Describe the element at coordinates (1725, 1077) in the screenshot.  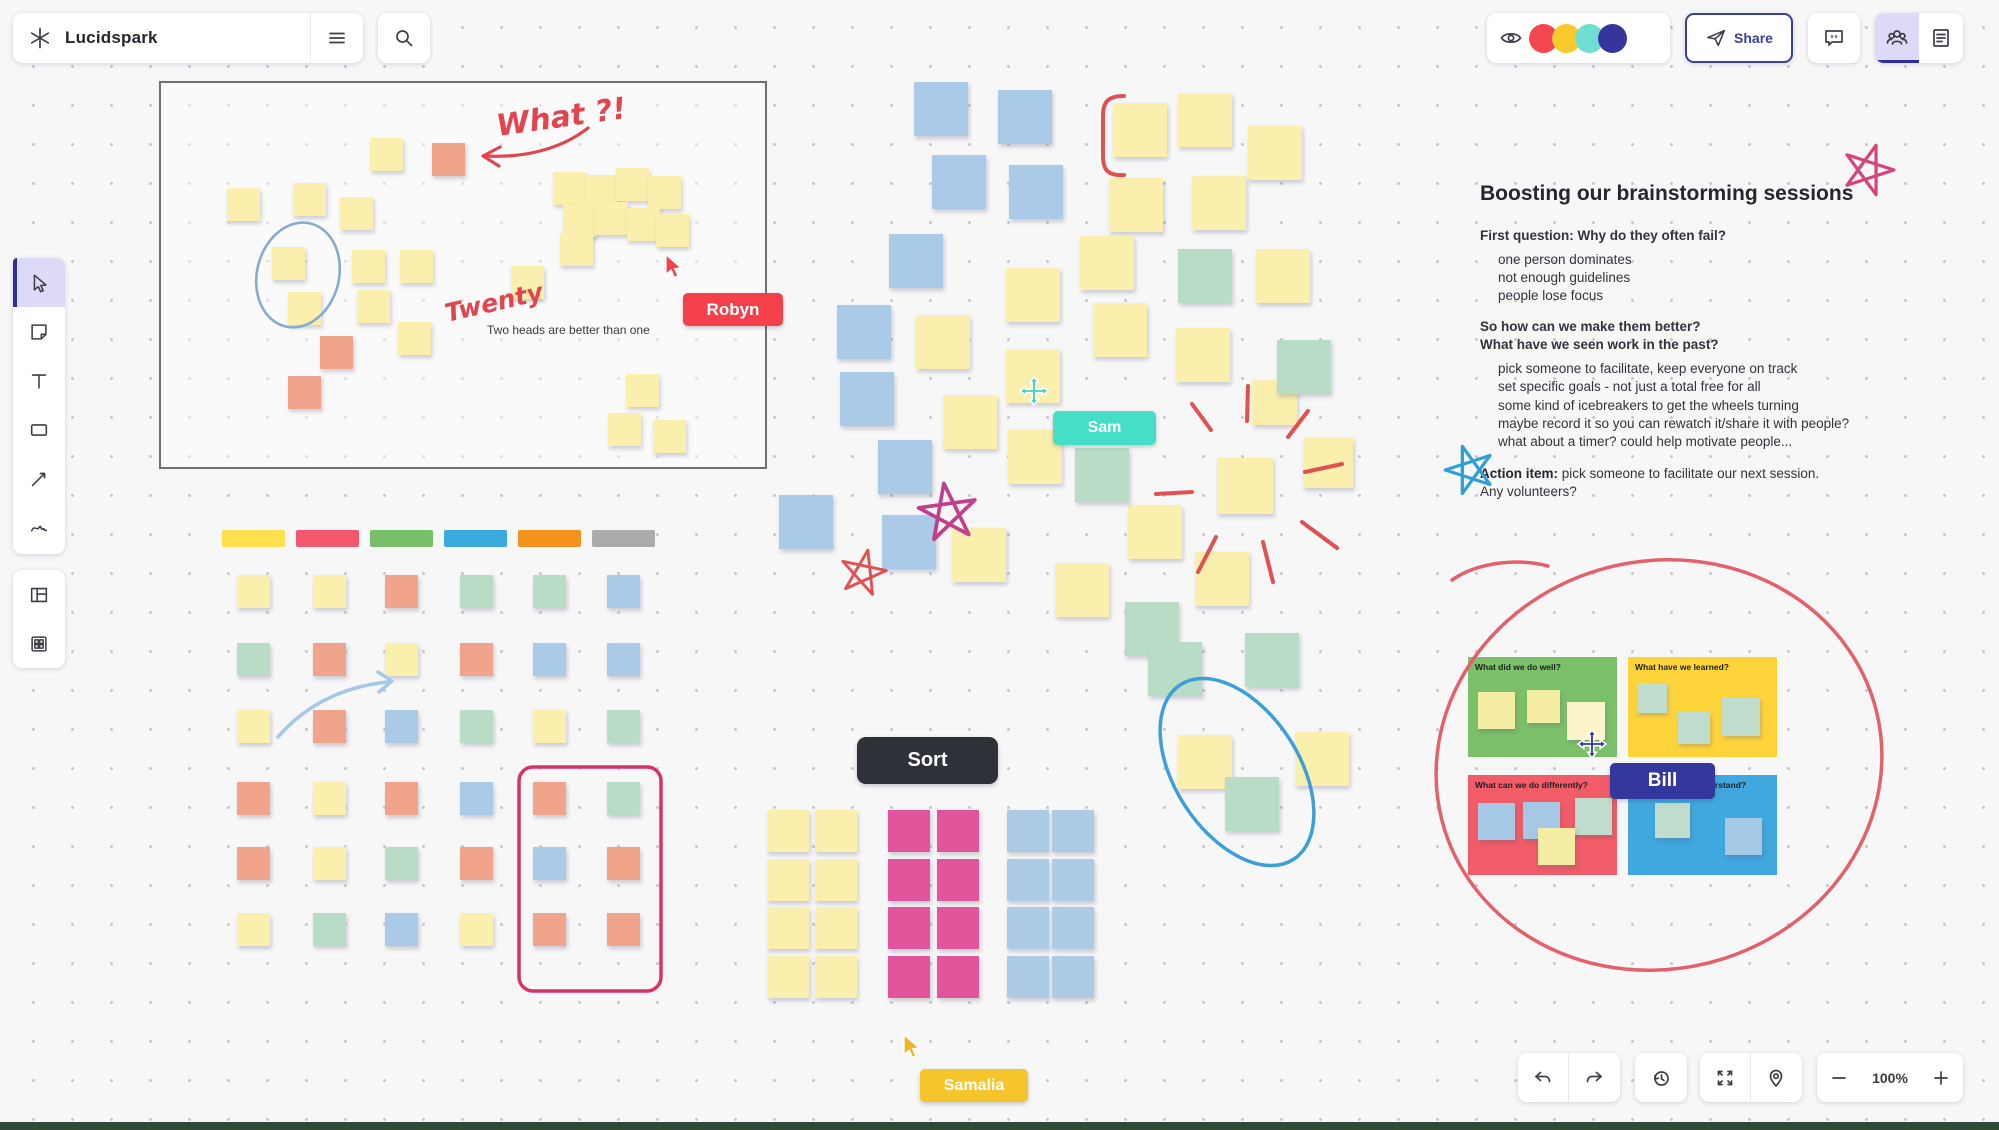
I see `fit-screen-button` at that location.